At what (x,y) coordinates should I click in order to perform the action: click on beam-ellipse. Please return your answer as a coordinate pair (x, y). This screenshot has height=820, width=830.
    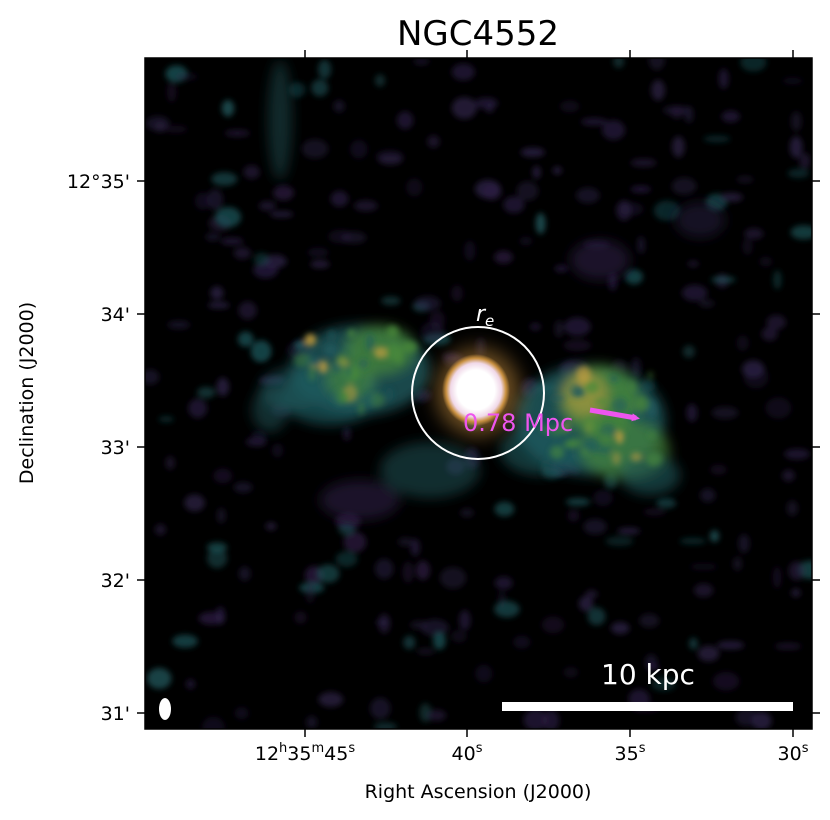
    Looking at the image, I should click on (165, 709).